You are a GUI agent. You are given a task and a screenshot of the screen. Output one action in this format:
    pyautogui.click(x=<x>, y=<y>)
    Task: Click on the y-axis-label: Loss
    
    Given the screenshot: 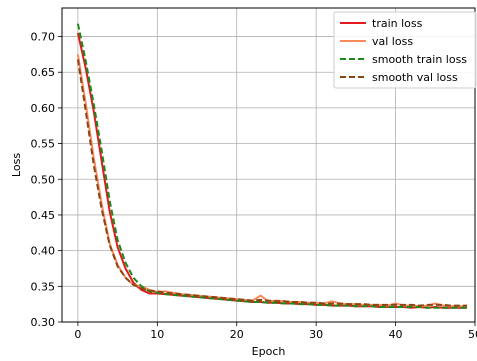 What is the action you would take?
    pyautogui.click(x=16, y=165)
    